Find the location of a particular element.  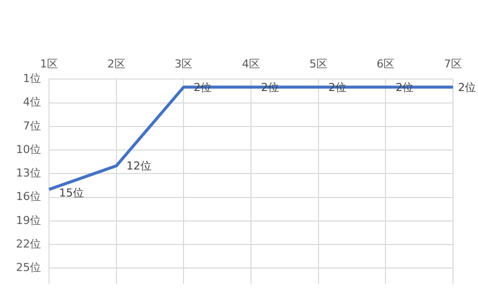

y-tick-label: 1位 is located at coordinates (31, 79).